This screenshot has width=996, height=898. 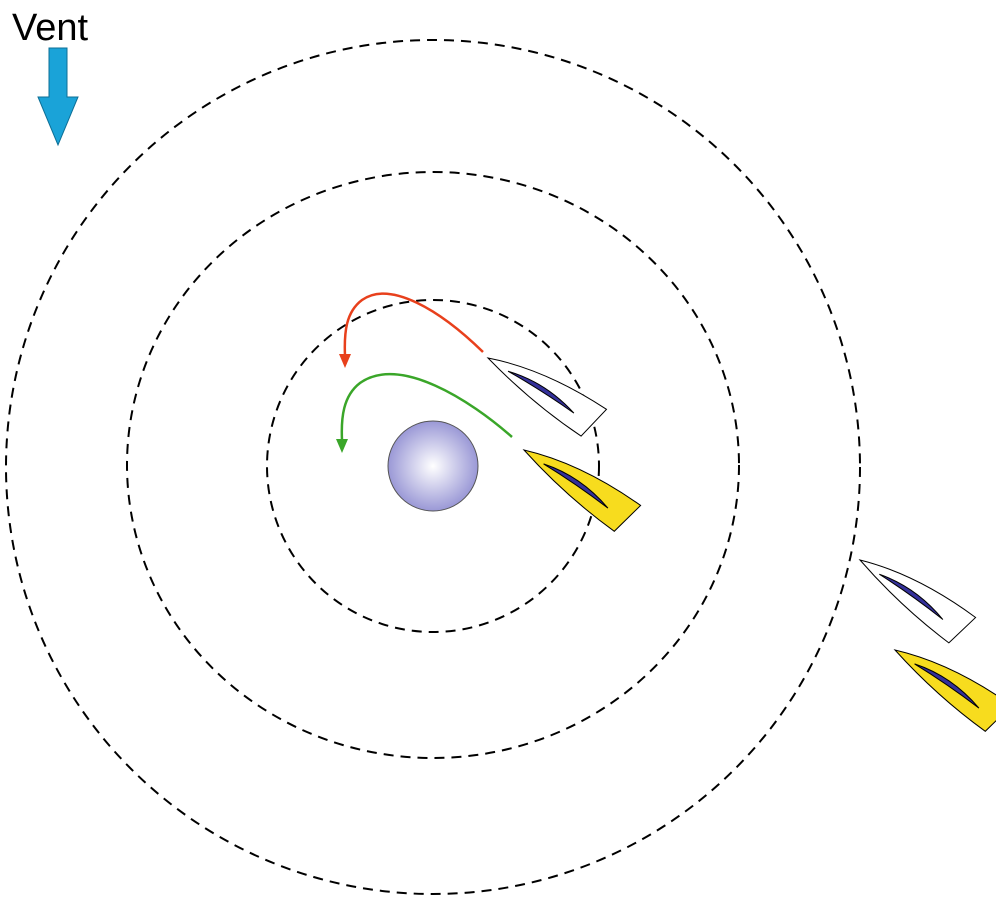 I want to click on boat-white-outer, so click(x=912, y=596).